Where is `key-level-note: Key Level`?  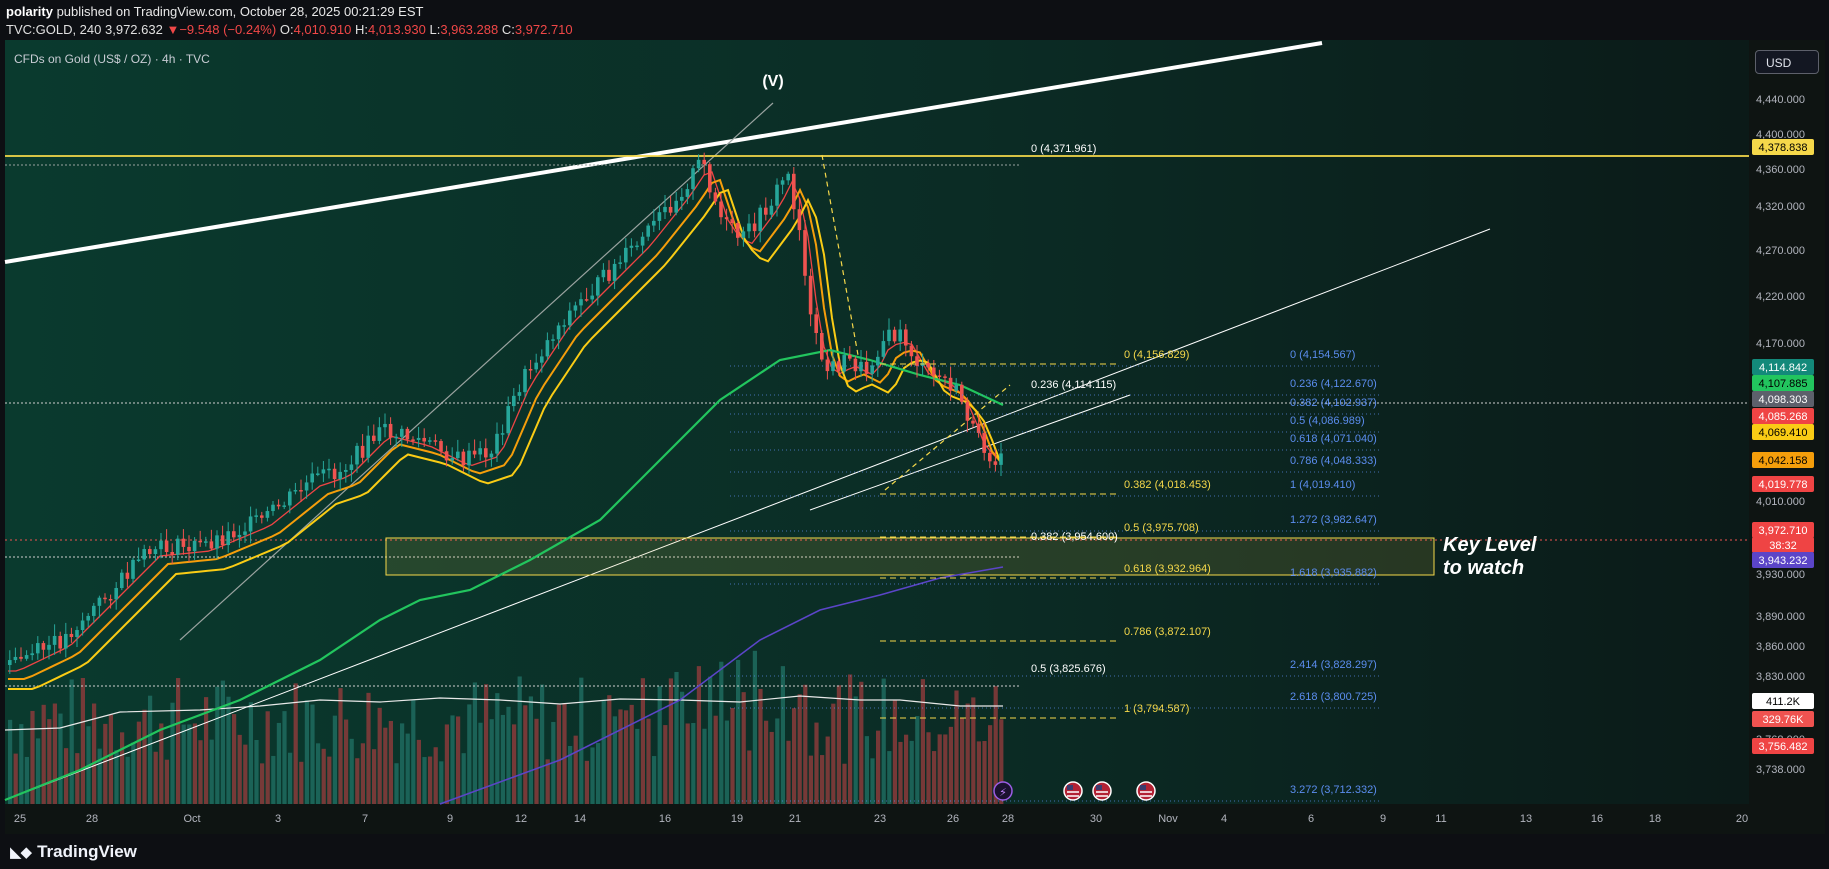 key-level-note: Key Level is located at coordinates (1490, 545).